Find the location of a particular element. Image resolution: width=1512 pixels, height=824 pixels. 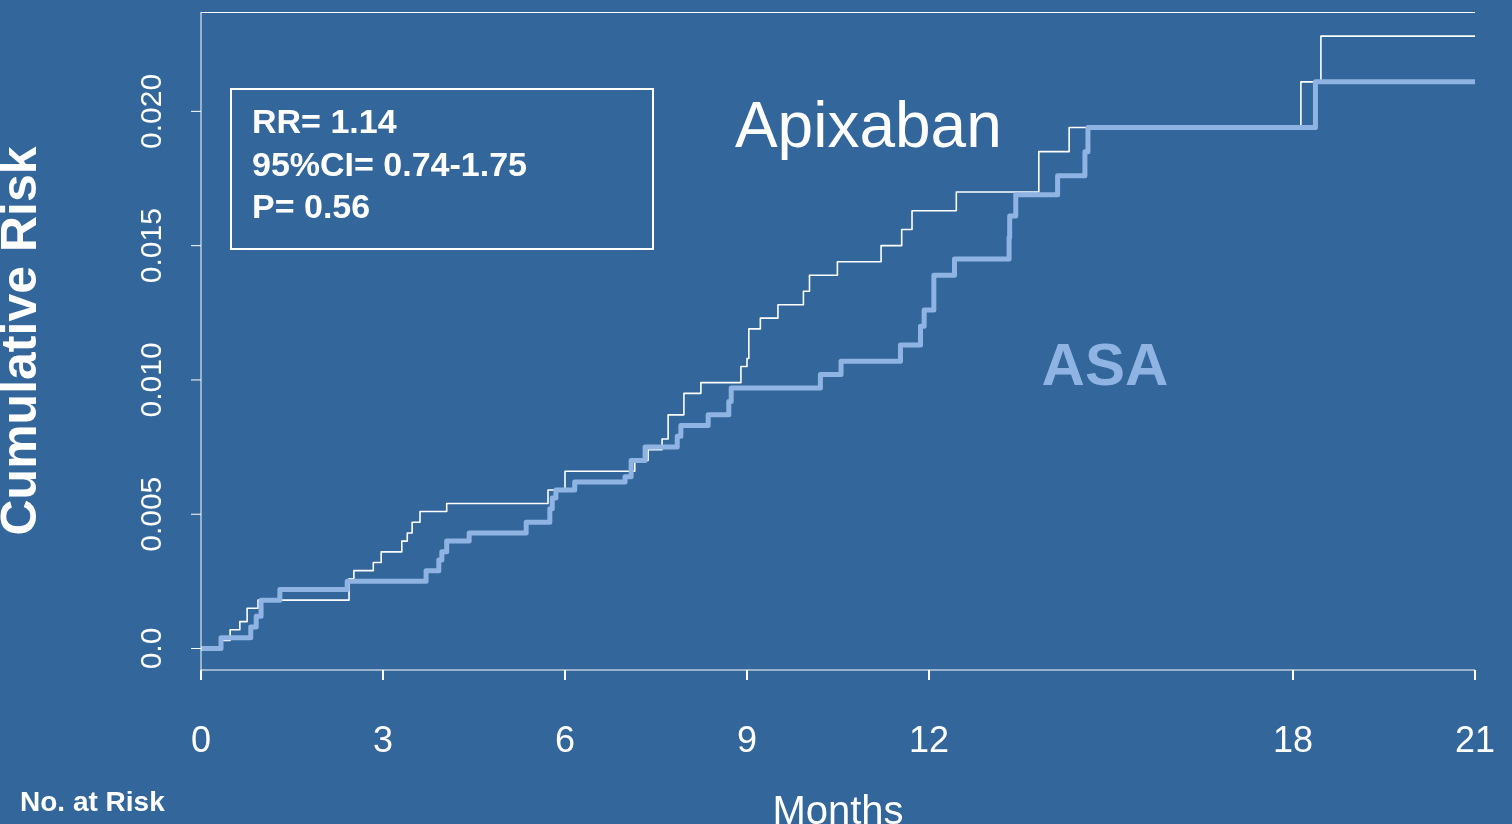

y-axis-title: Cumulative Risk is located at coordinates (23, 341).